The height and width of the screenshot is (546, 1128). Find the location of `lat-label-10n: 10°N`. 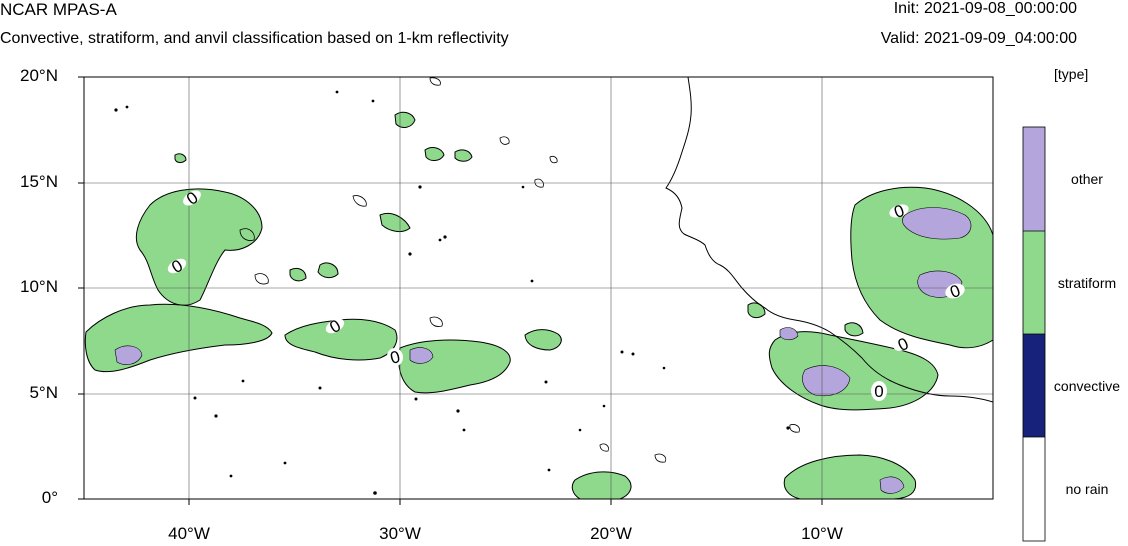

lat-label-10n: 10°N is located at coordinates (39, 286).